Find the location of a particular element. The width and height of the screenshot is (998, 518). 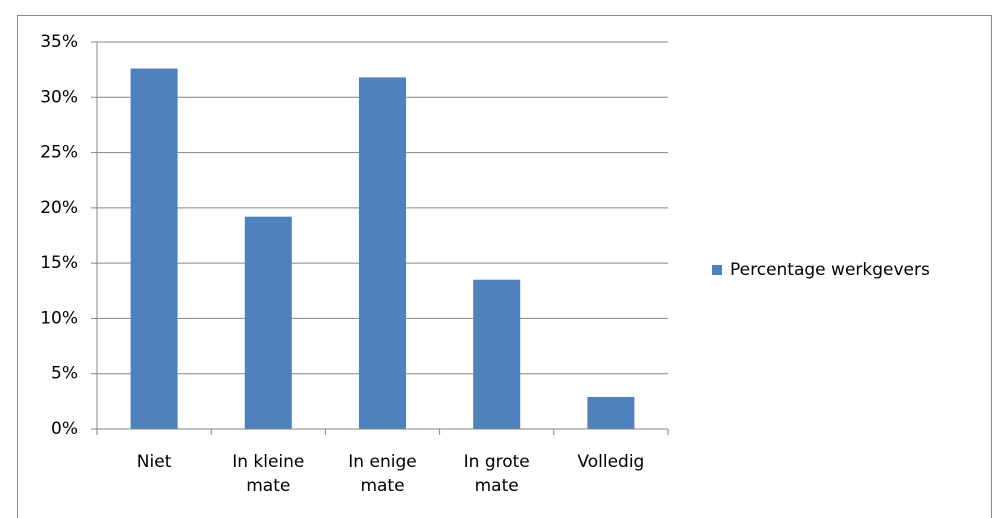

y-tick-label: 0% is located at coordinates (64, 429).